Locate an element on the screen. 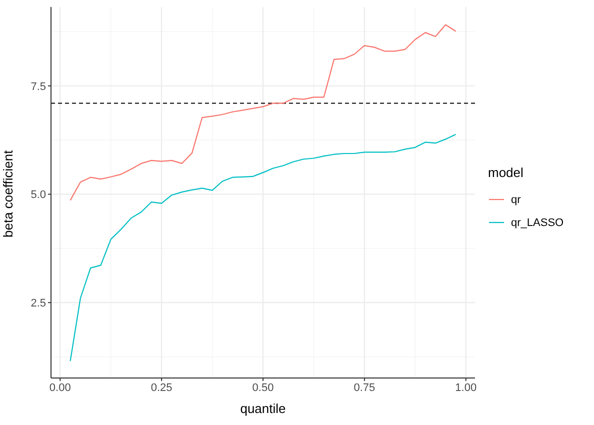 Image resolution: width=594 pixels, height=425 pixels. x-tick-label: 1.00 is located at coordinates (466, 388).